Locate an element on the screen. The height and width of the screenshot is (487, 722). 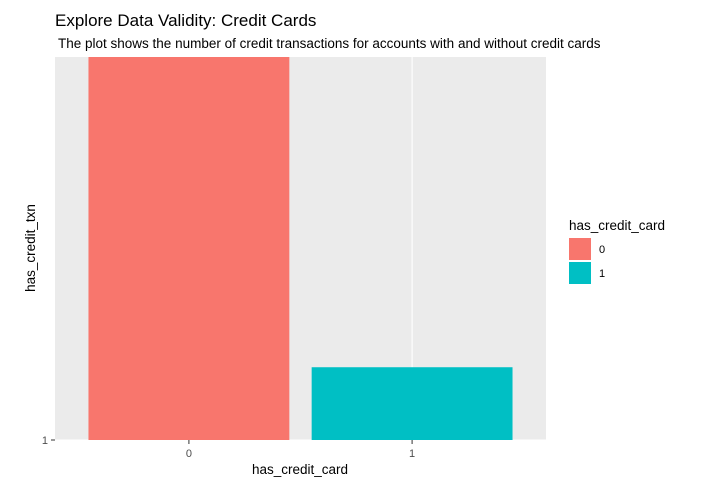
y-axis: 1 is located at coordinates (48, 441).